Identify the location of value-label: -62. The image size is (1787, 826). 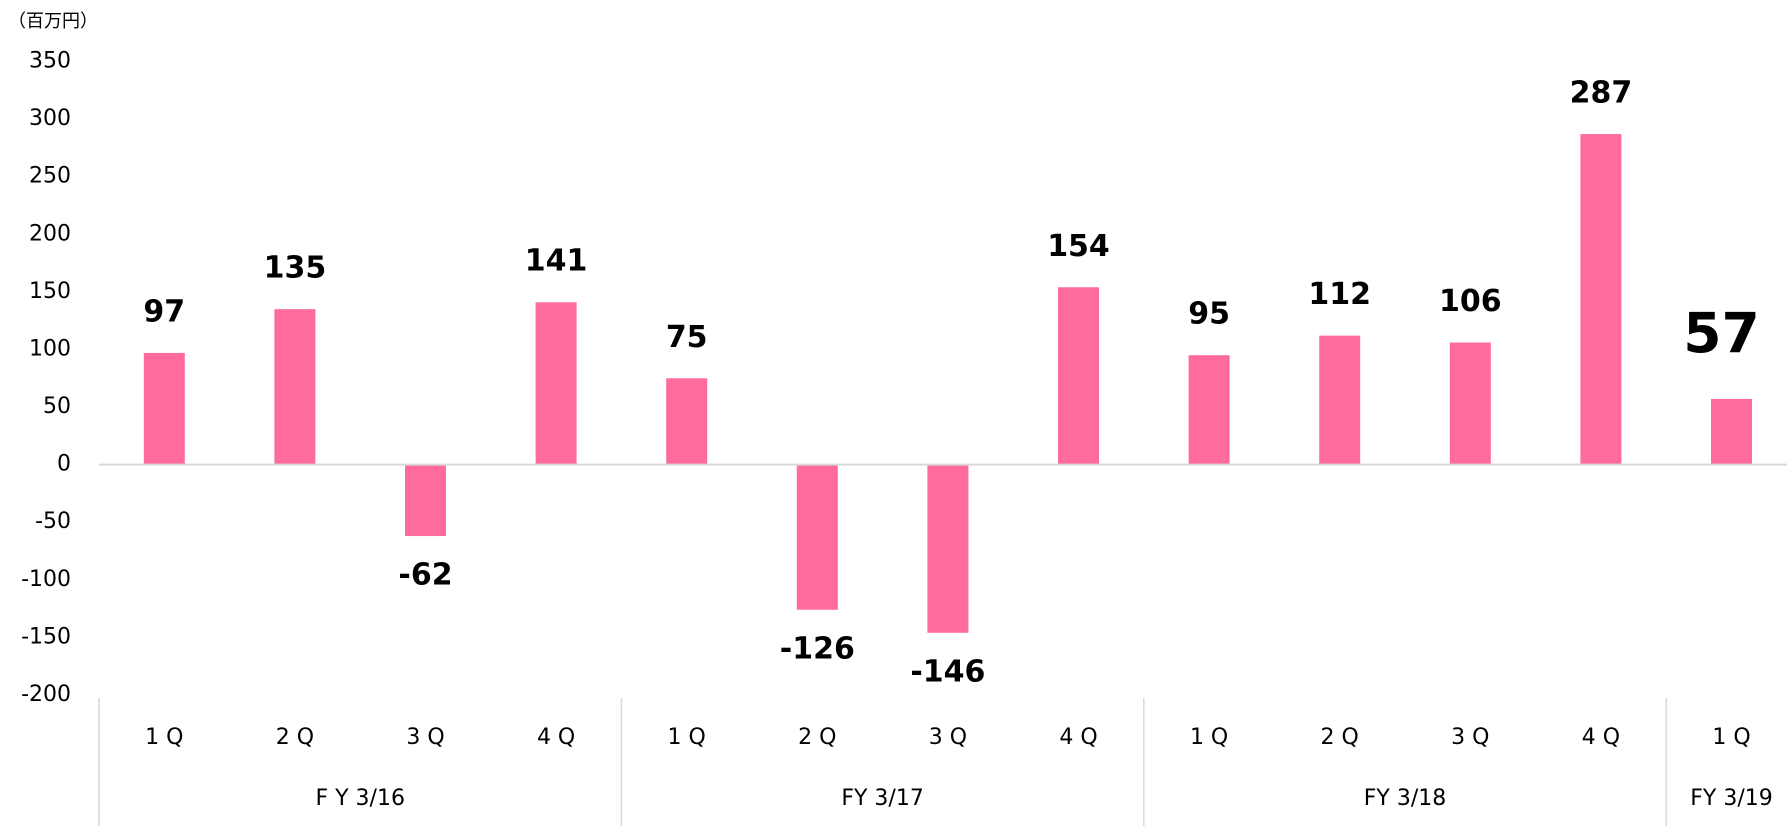
(425, 575).